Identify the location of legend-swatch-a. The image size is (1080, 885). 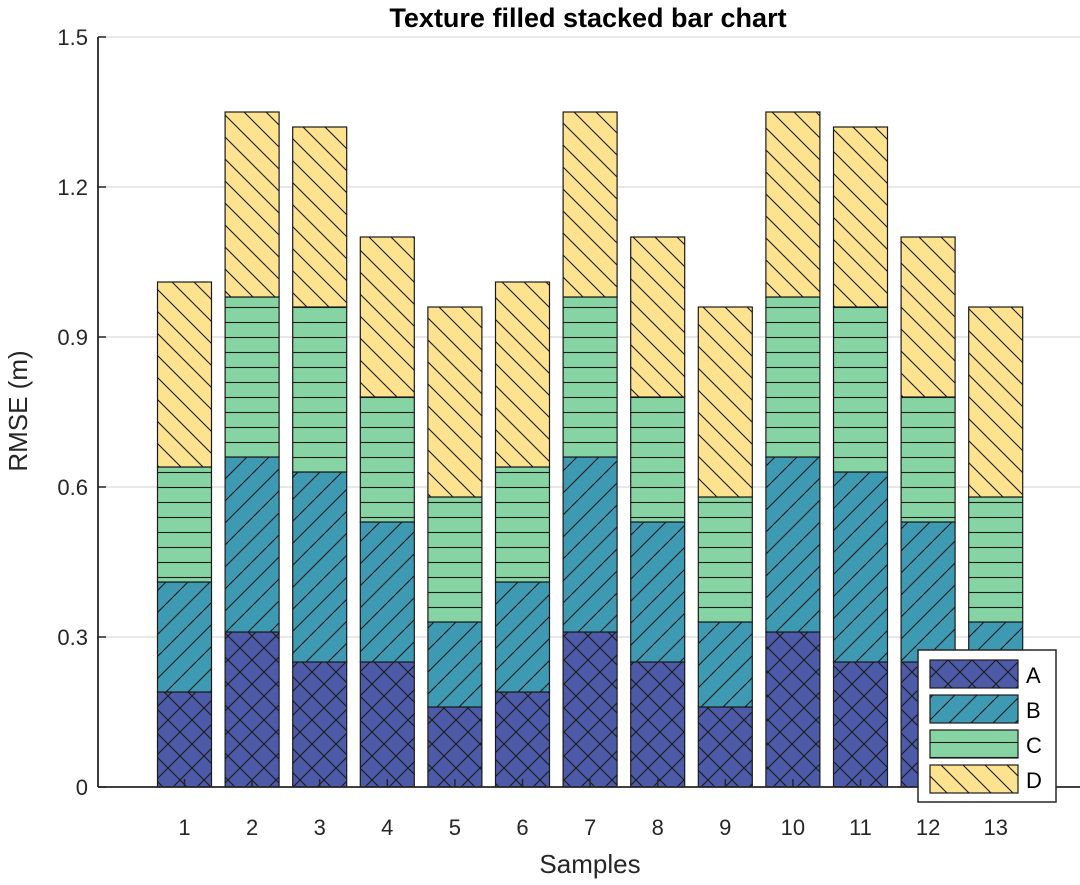
(974, 674).